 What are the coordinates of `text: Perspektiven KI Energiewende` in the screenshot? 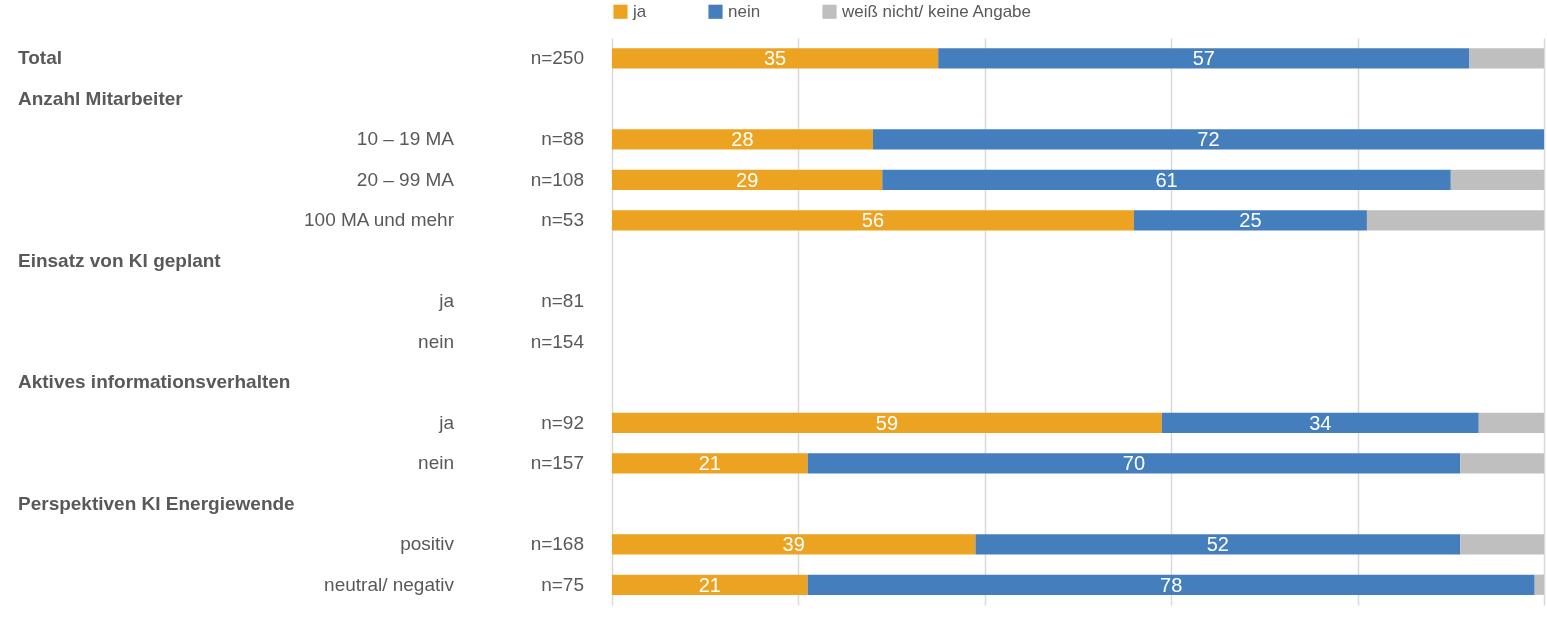 It's located at (156, 503).